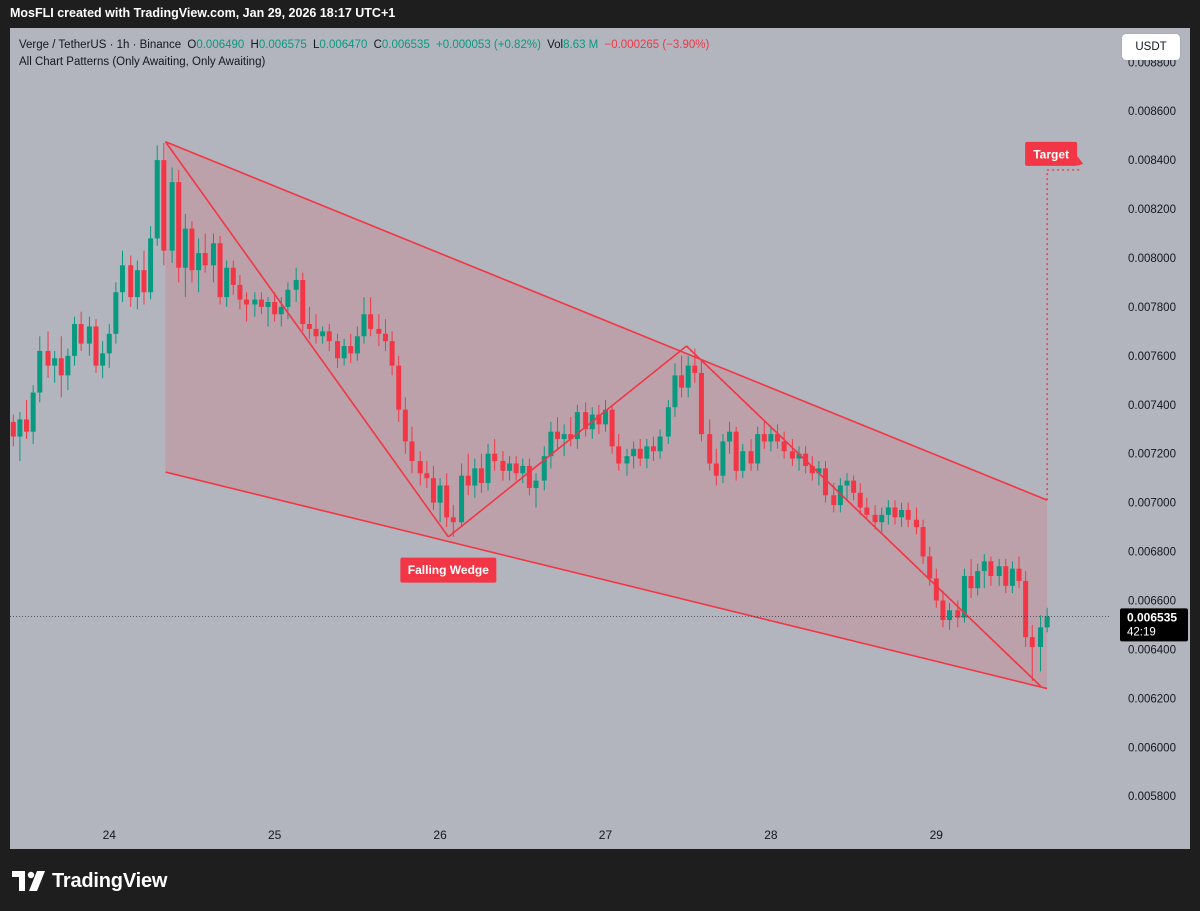 This screenshot has height=911, width=1200. What do you see at coordinates (89, 881) in the screenshot?
I see `tradingview-logo: TradingView` at bounding box center [89, 881].